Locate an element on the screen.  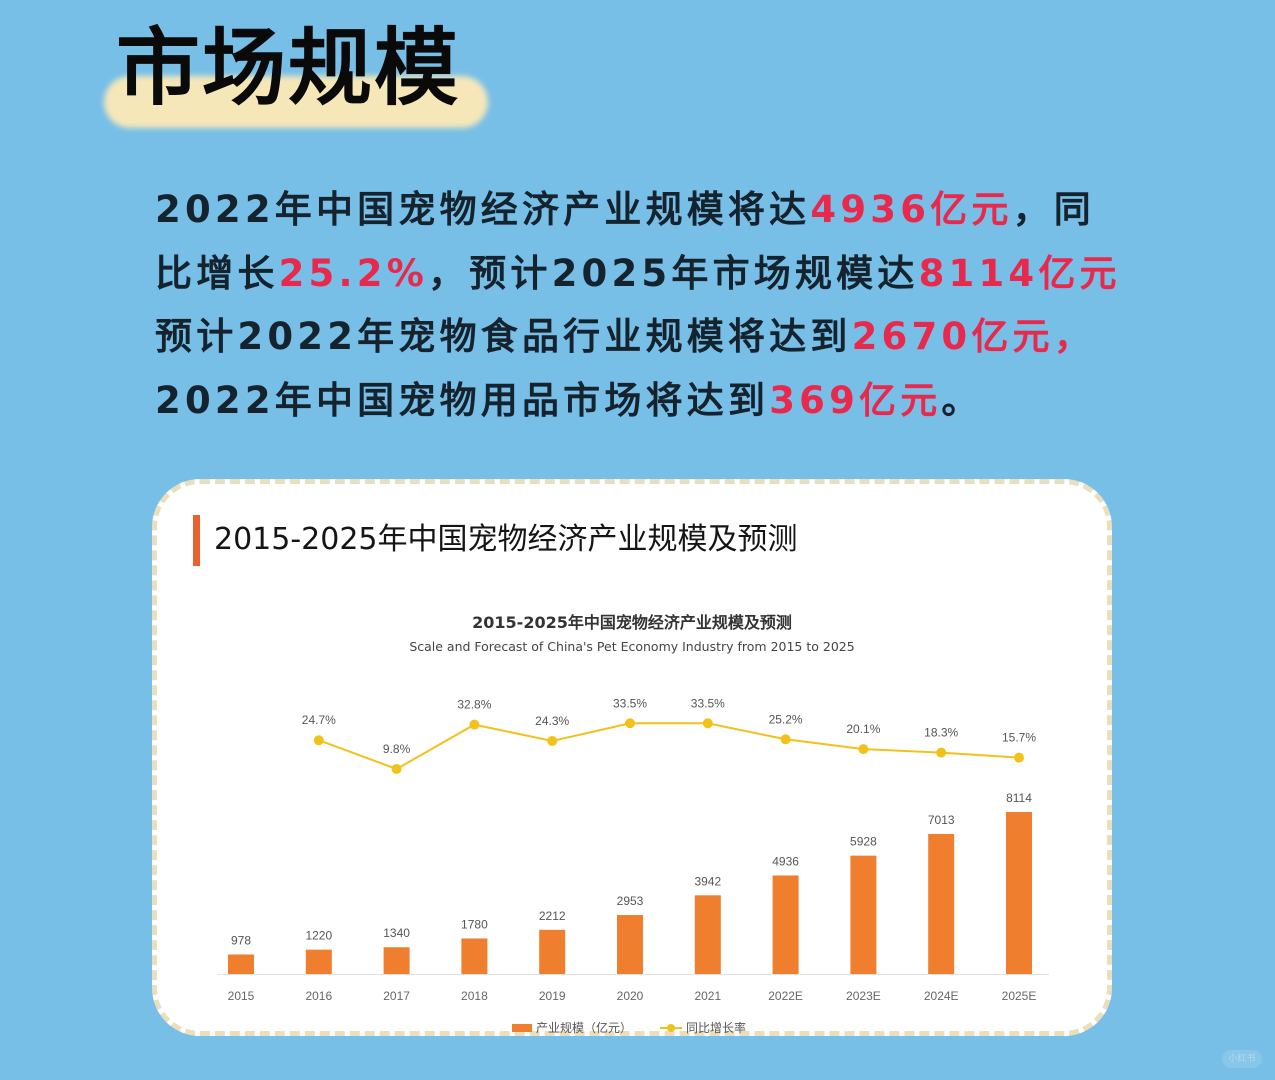
growth-rate-label: 20.1% is located at coordinates (863, 729).